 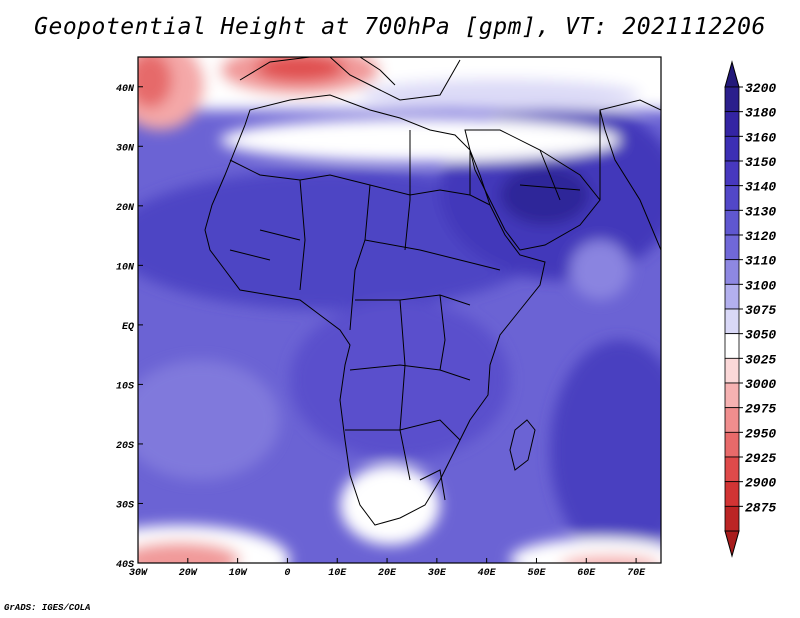 I want to click on footer-credit: GrADS: IGES/COLA, so click(x=47, y=608).